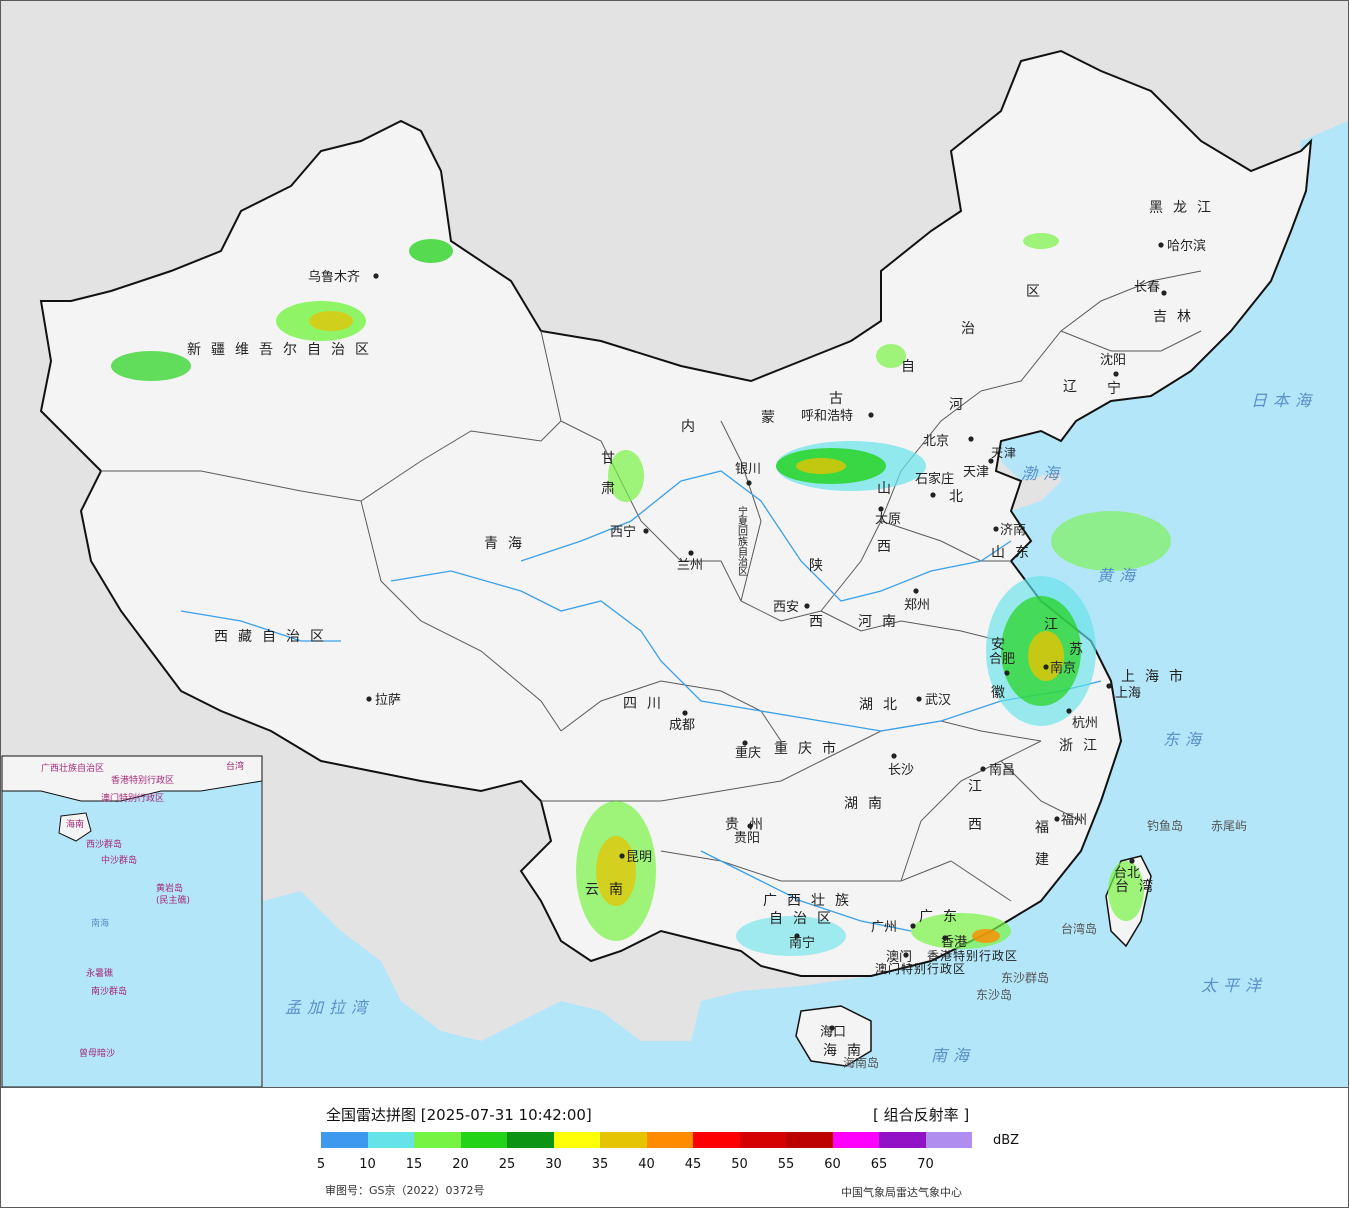 Image resolution: width=1349 pixels, height=1208 pixels. I want to click on city-label-changsha: 长沙, so click(901, 770).